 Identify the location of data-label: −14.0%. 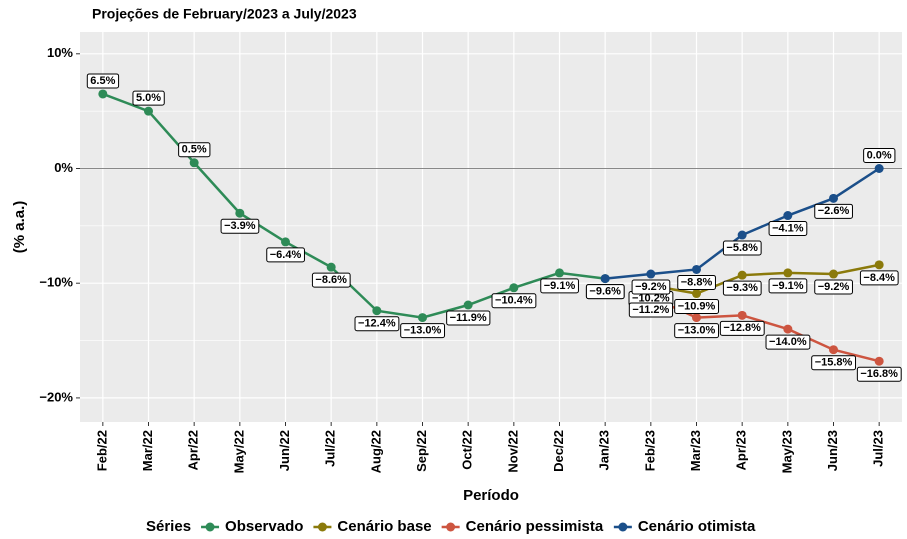
(788, 342).